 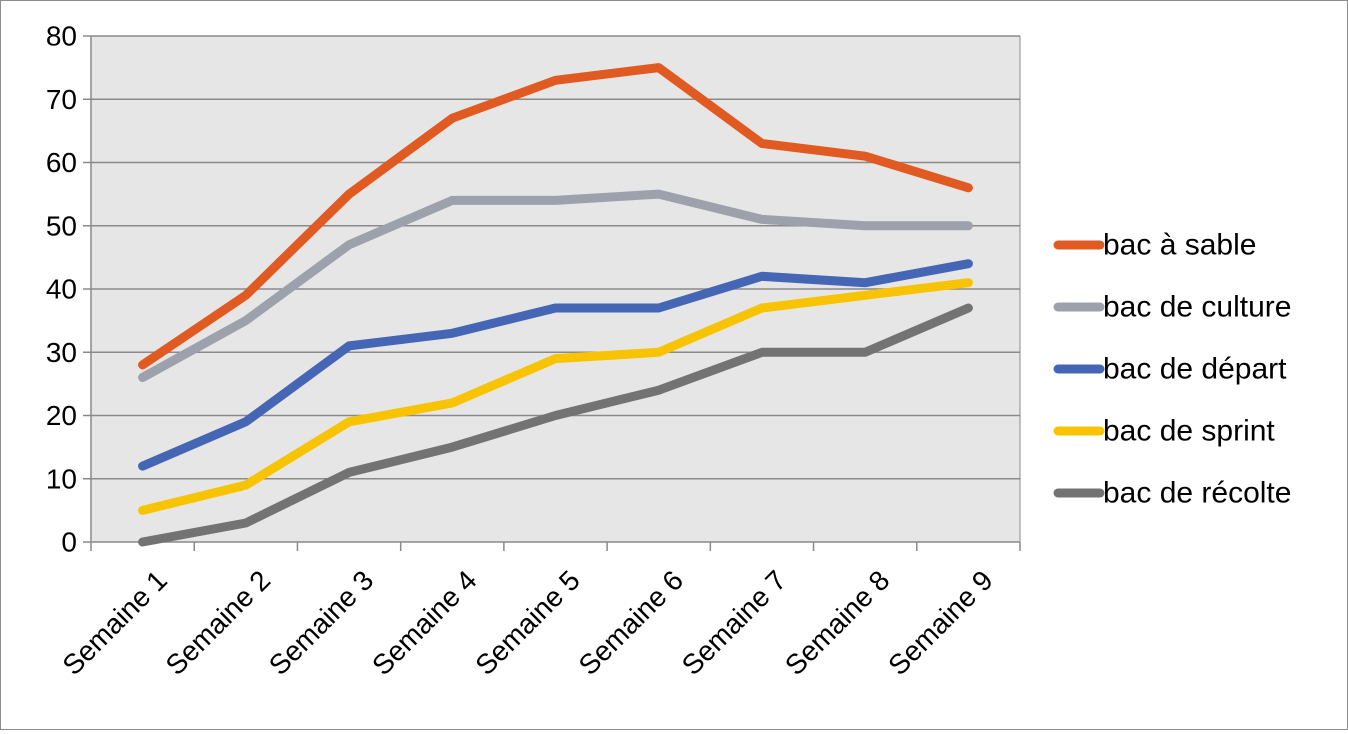 I want to click on x-tick-label: Semaine 6, so click(x=631, y=622).